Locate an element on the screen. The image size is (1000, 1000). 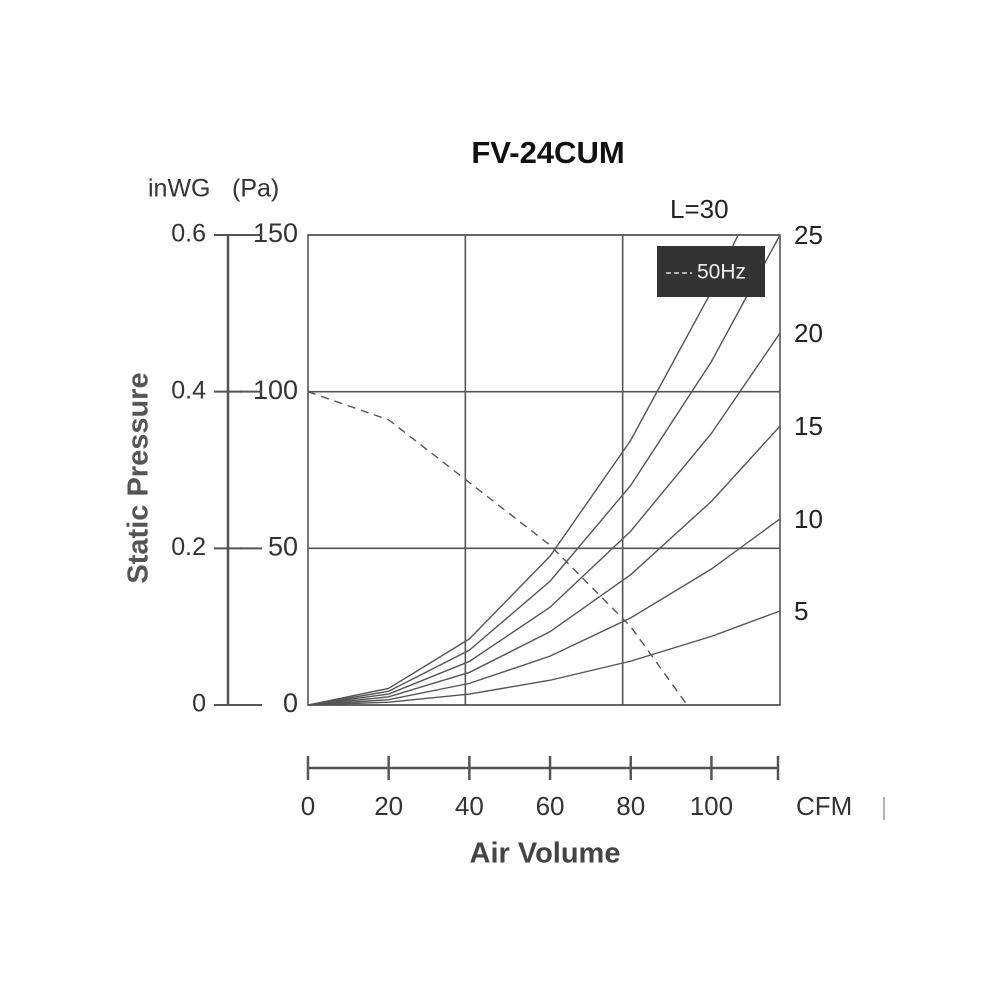
x-tick-label: 80 is located at coordinates (630, 806).